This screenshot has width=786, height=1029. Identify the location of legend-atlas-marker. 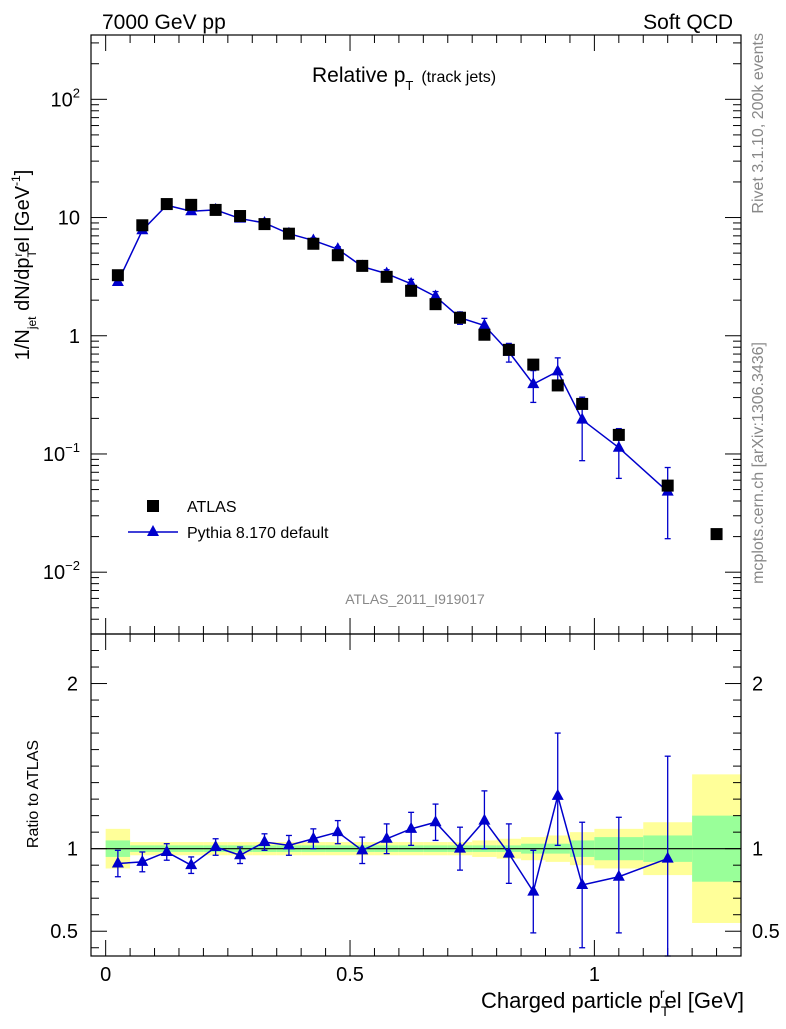
(153, 506).